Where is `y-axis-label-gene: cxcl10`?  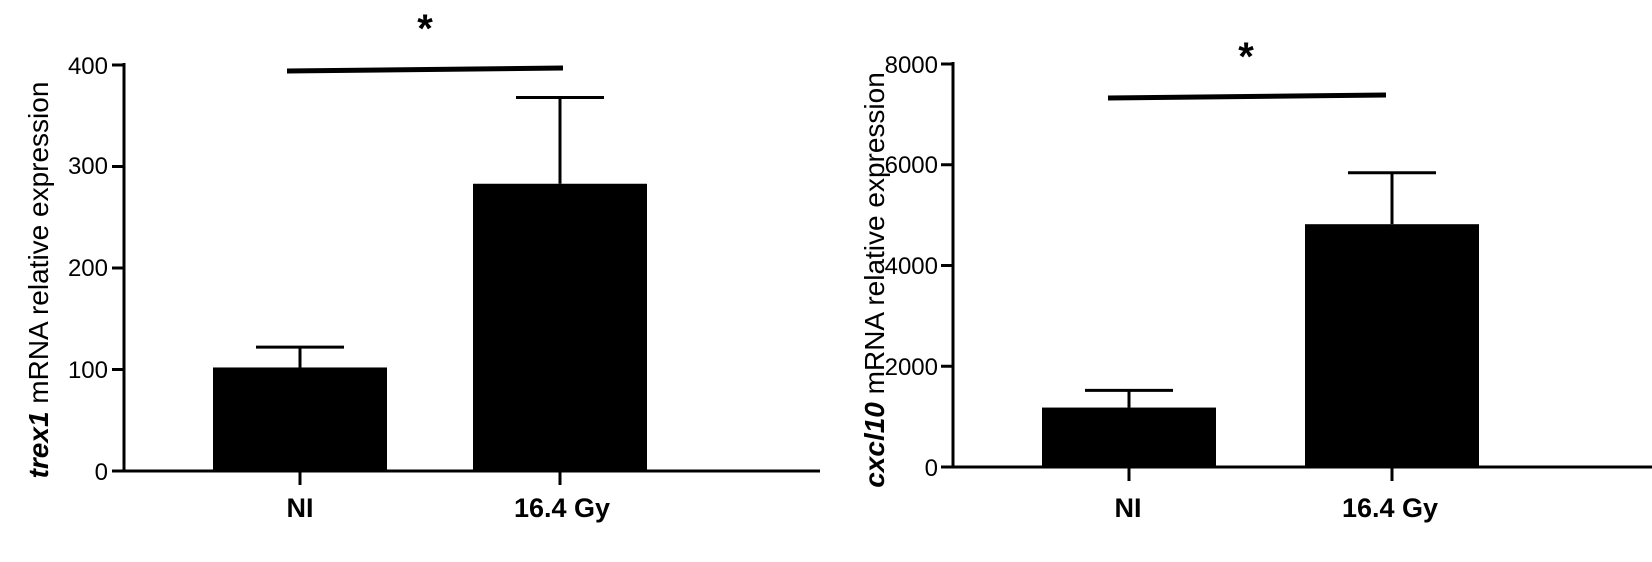 y-axis-label-gene: cxcl10 is located at coordinates (874, 445).